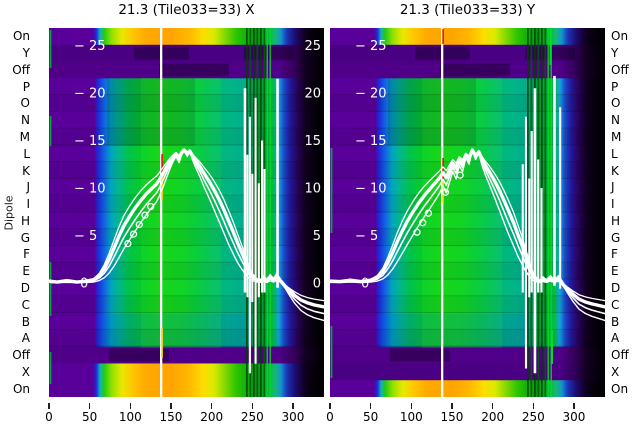 The width and height of the screenshot is (640, 440). I want to click on dipole-row-label-left: C, so click(25, 304).